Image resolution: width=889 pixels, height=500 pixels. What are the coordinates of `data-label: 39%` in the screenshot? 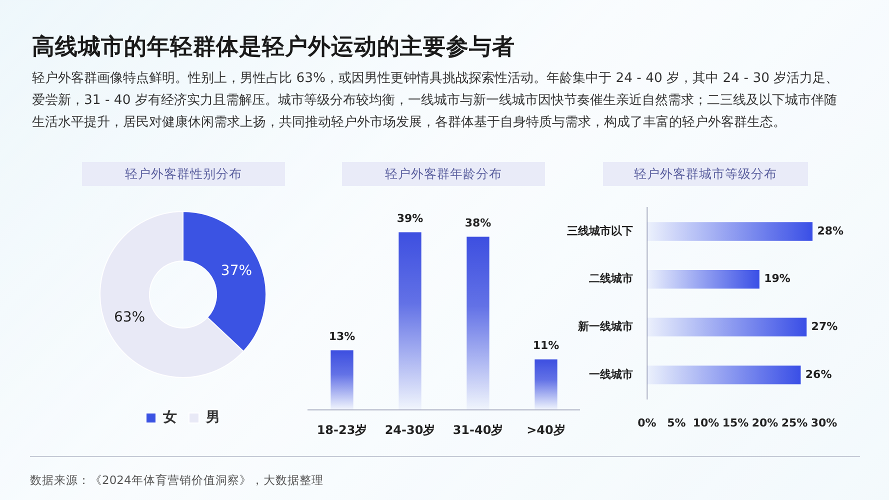 It's located at (410, 218).